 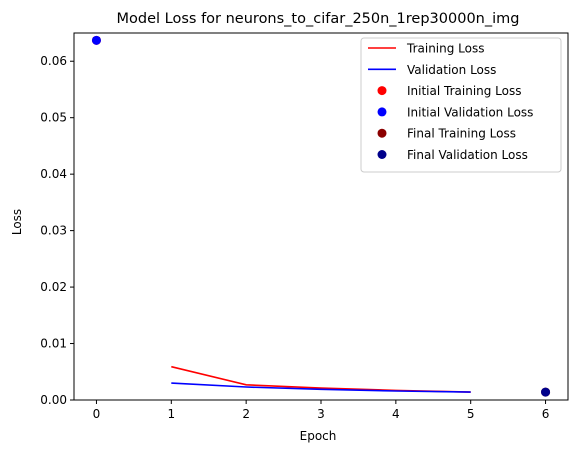 What do you see at coordinates (53, 118) in the screenshot?
I see `y-tick-label: 0.05` at bounding box center [53, 118].